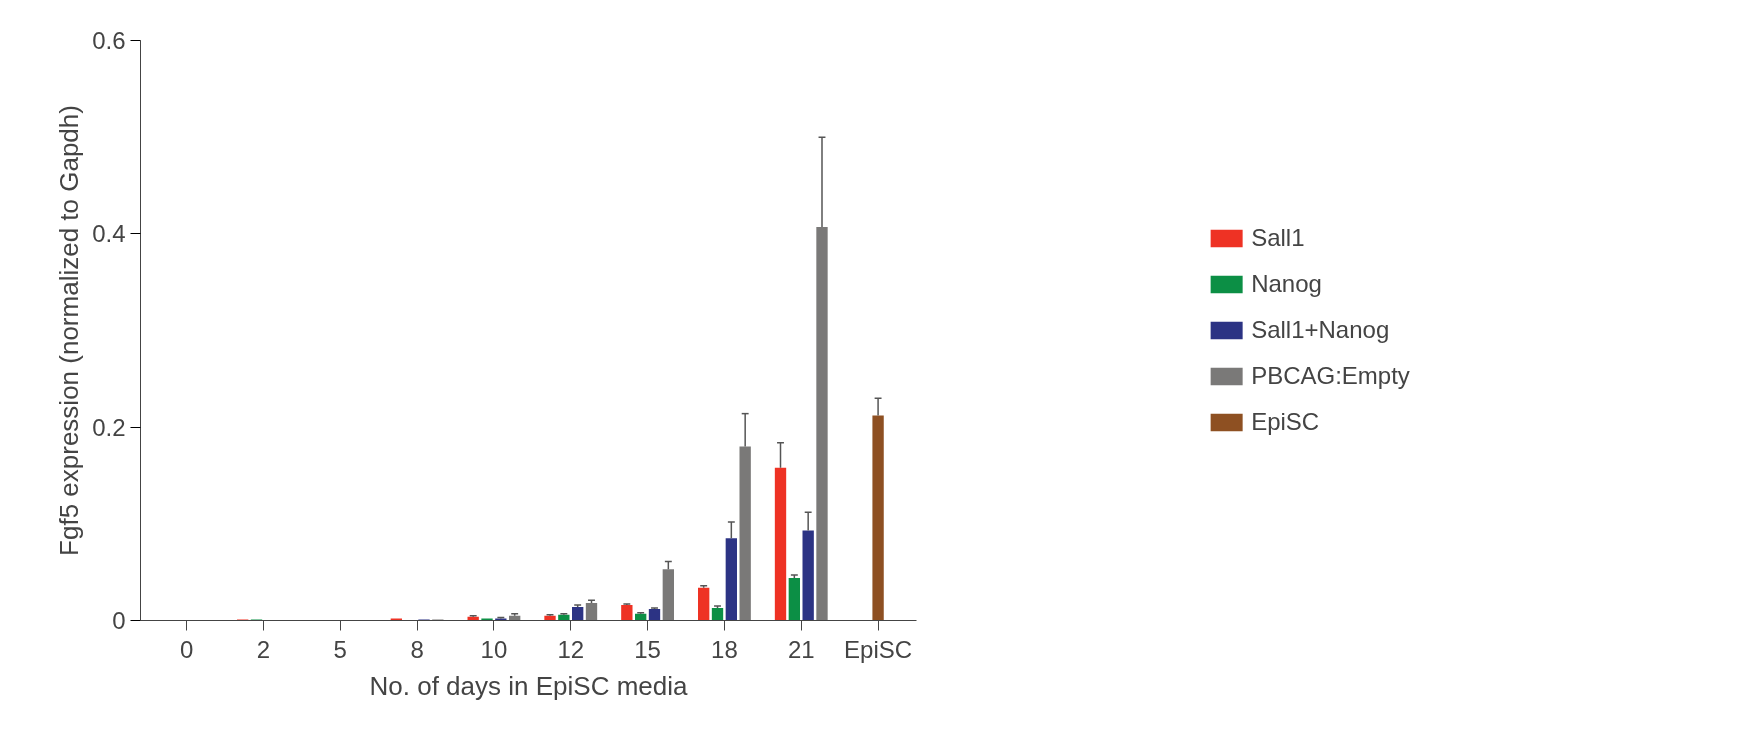  What do you see at coordinates (186, 649) in the screenshot?
I see `x-tick-label: 0` at bounding box center [186, 649].